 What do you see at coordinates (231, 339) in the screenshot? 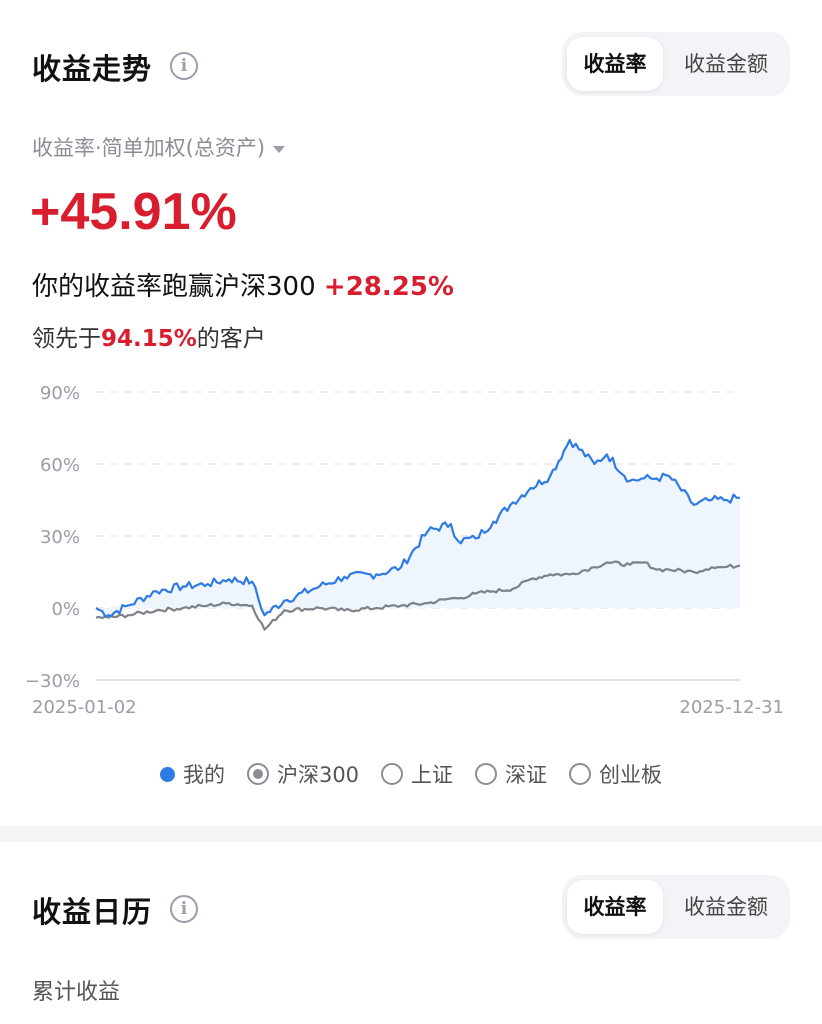
I see `ranking-suffix: 的客户` at bounding box center [231, 339].